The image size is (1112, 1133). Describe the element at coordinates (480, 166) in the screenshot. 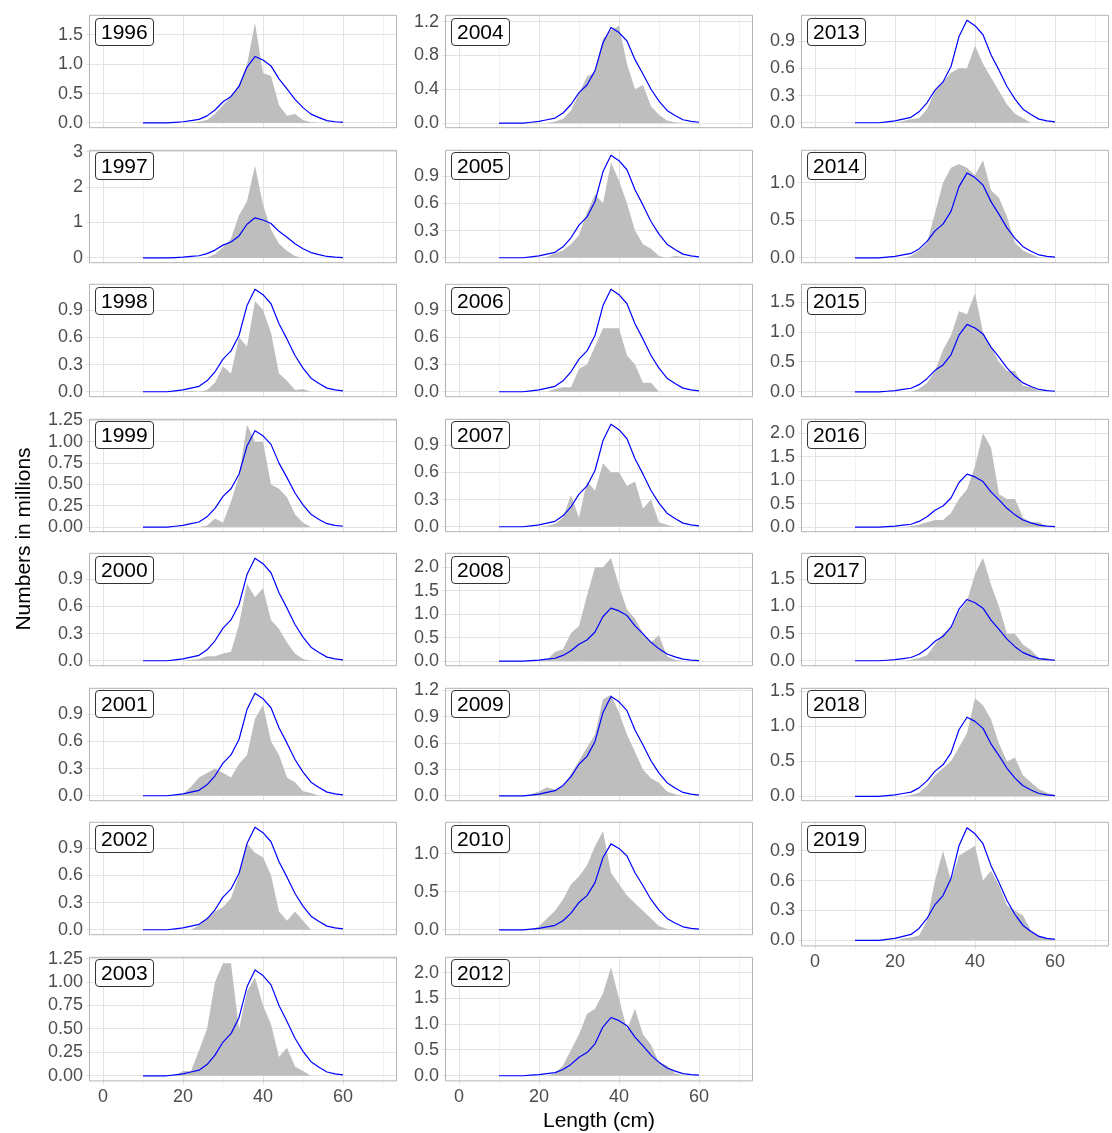

I see `chart-title: 2005` at that location.